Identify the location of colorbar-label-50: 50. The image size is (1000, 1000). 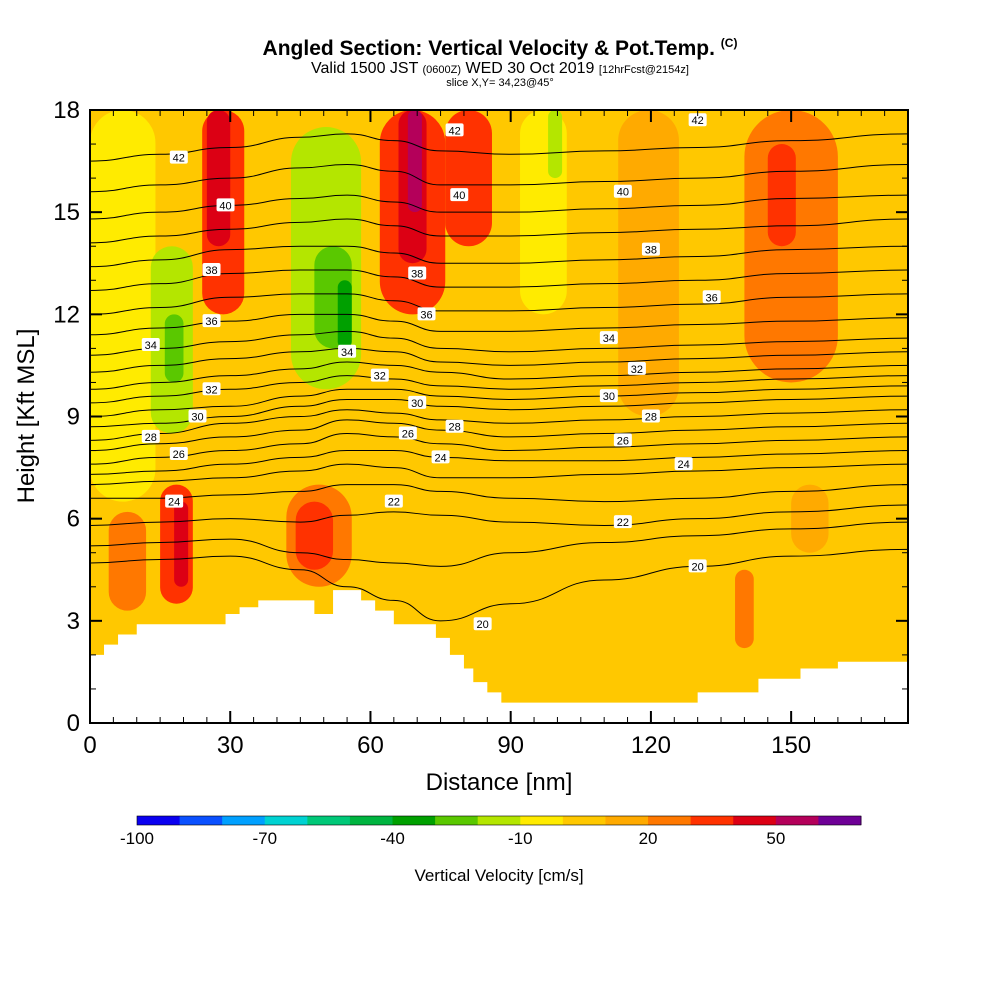
(775, 838).